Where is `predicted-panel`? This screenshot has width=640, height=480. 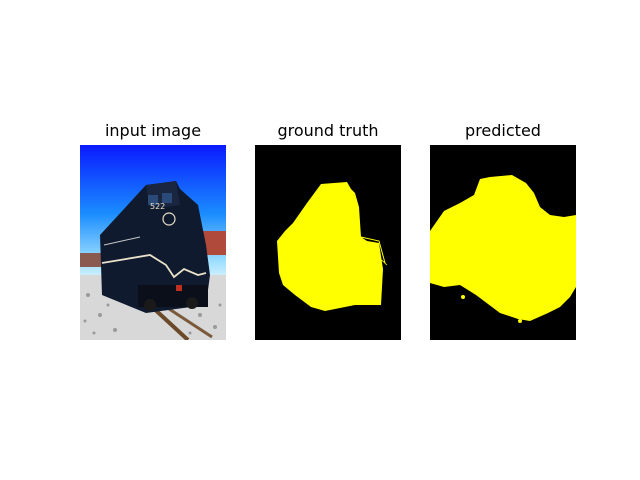 predicted-panel is located at coordinates (503, 242).